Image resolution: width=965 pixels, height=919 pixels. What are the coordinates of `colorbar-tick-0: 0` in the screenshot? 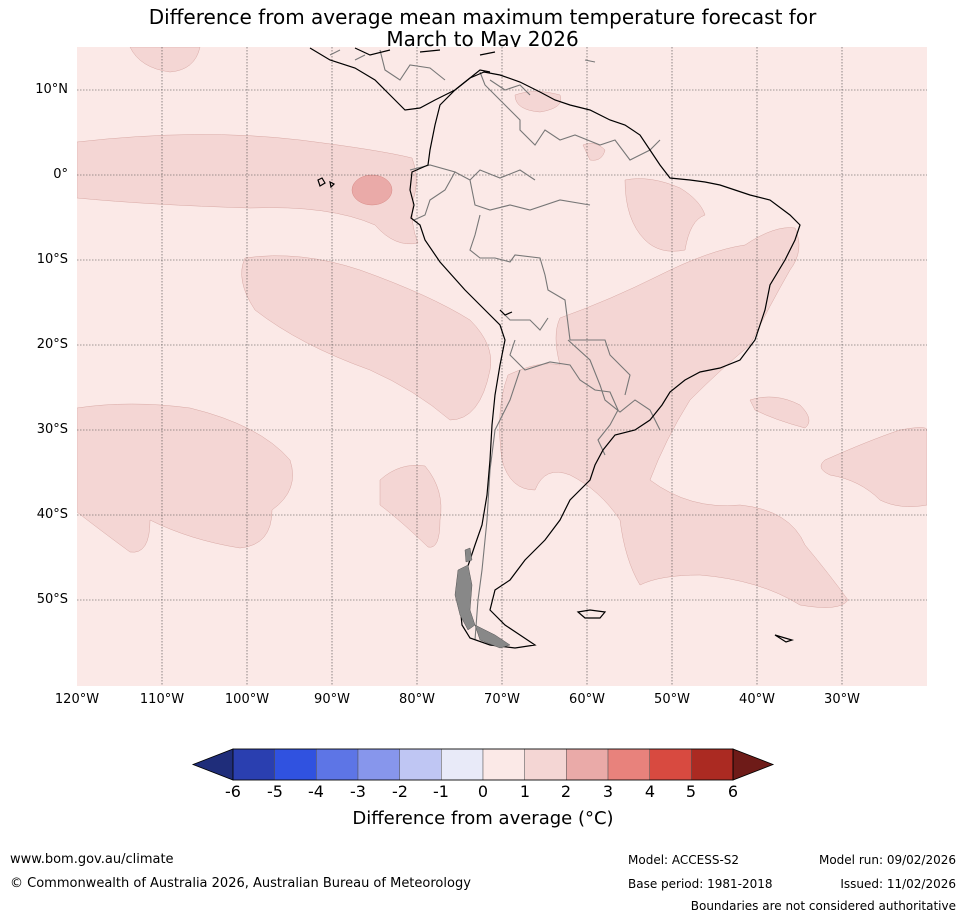 It's located at (483, 791).